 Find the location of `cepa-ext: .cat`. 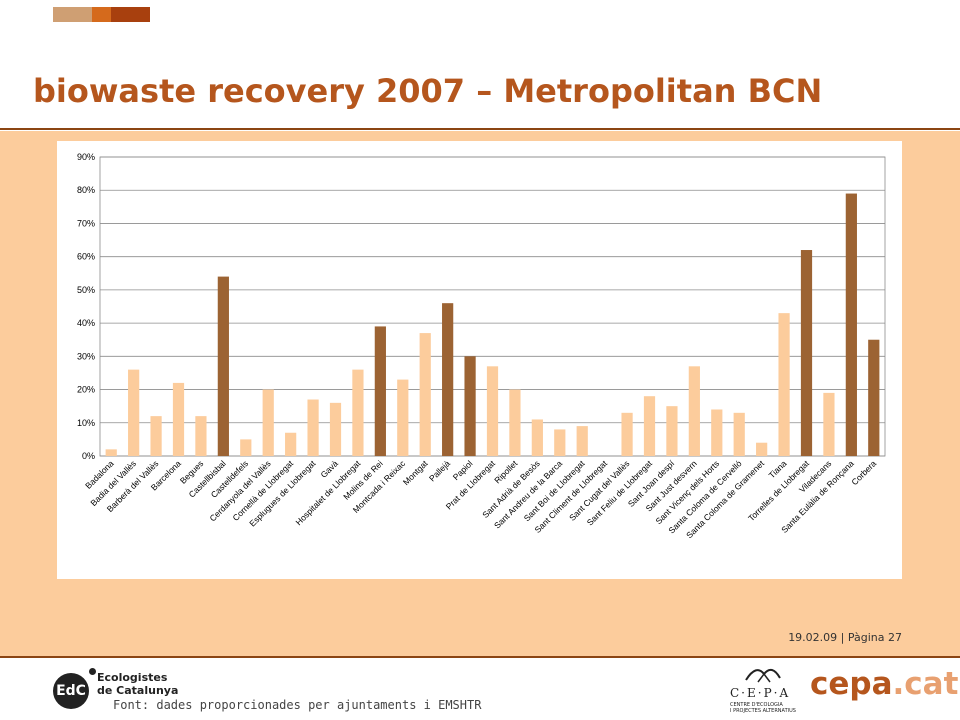

cepa-ext: .cat is located at coordinates (925, 684).